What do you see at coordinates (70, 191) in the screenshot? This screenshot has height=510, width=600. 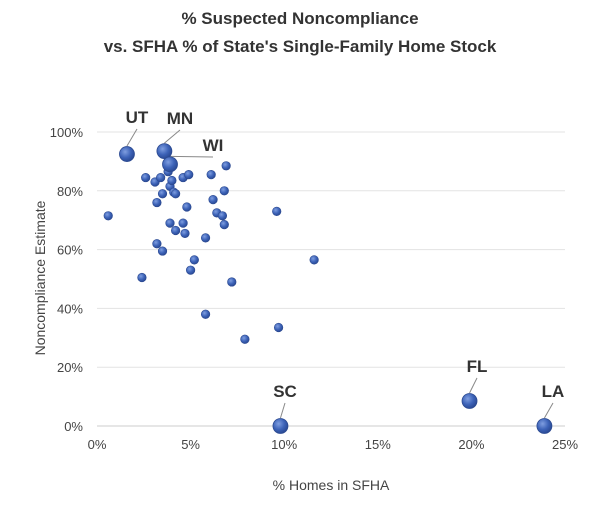 I see `y-tick-label: 80%` at bounding box center [70, 191].